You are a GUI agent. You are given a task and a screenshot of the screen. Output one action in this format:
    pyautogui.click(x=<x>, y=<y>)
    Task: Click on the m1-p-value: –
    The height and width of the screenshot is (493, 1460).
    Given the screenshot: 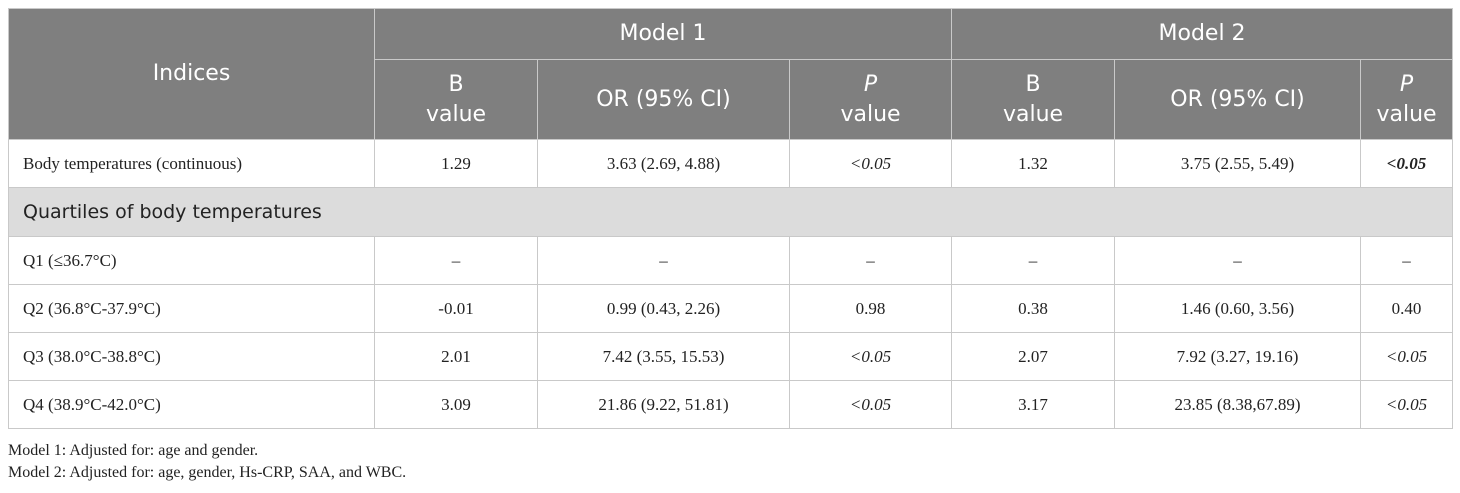 What is the action you would take?
    pyautogui.click(x=870, y=260)
    